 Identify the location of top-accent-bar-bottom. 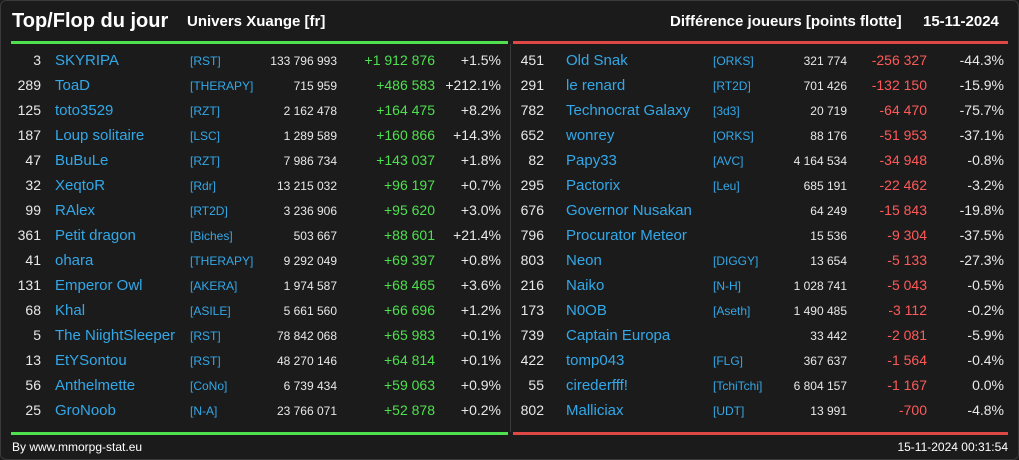
(259, 433).